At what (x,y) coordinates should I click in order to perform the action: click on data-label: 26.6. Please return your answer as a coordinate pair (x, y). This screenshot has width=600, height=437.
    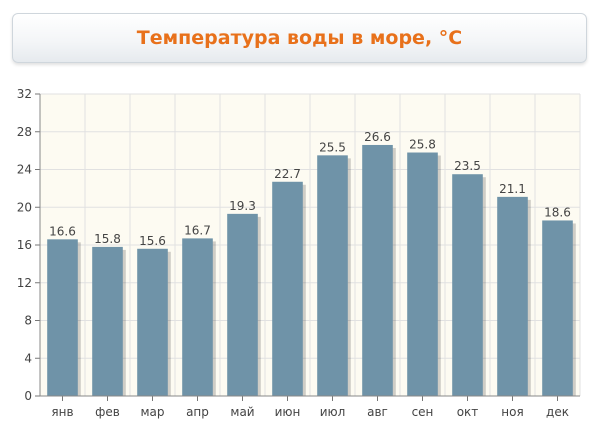
    Looking at the image, I should click on (377, 137).